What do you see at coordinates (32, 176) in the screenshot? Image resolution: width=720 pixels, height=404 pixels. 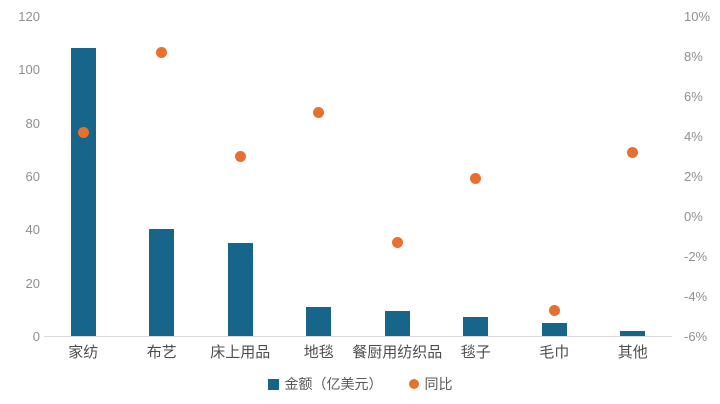 I see `left-axis-tick-label: 60` at bounding box center [32, 176].